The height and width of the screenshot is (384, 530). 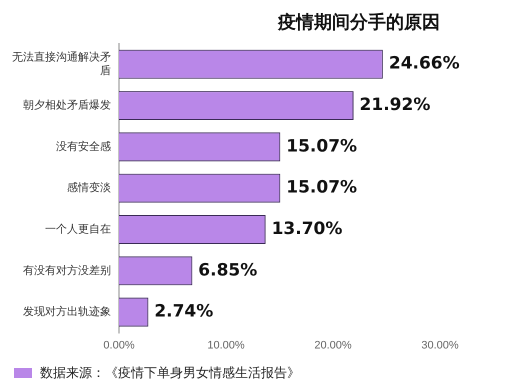 What do you see at coordinates (83, 146) in the screenshot?
I see `y-tick-label: 没有安全感` at bounding box center [83, 146].